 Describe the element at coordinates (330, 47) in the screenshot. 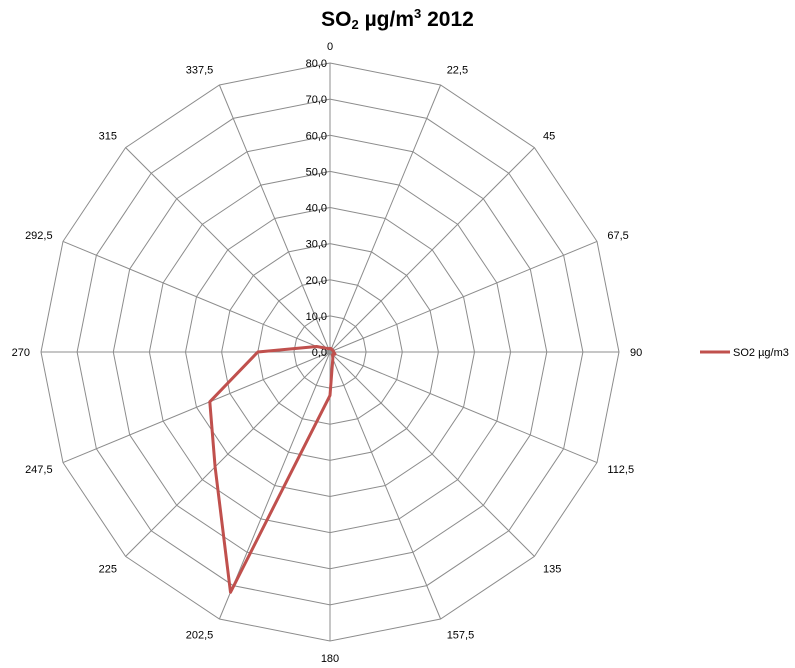

I see `category-label: 0` at that location.